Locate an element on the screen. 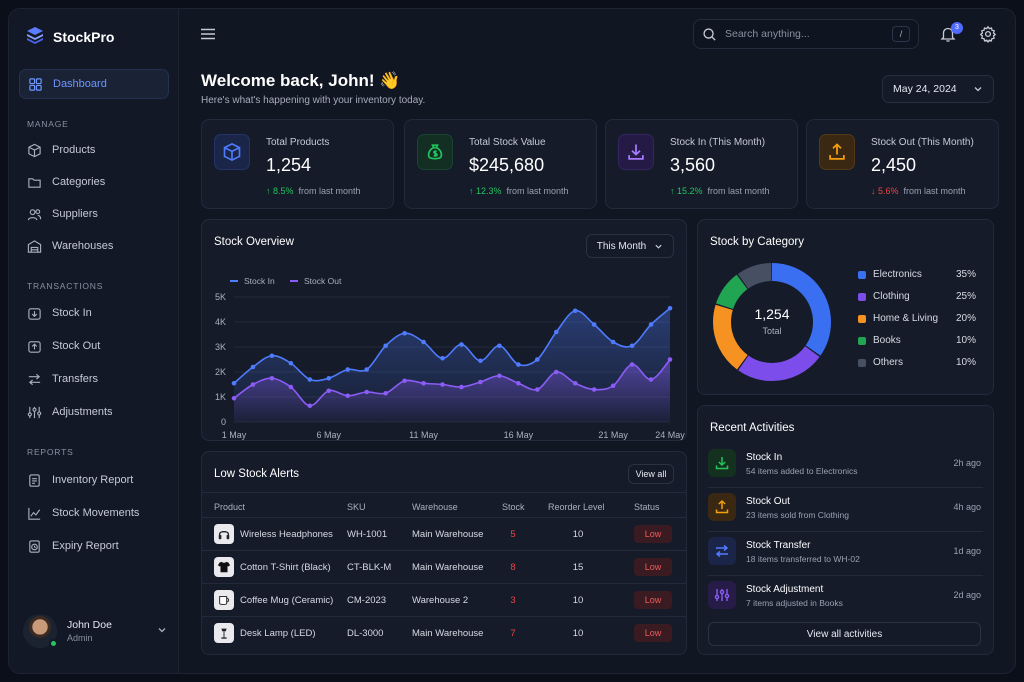 This screenshot has height=682, width=1024. sidebar-item-transfers: Transfers is located at coordinates (94, 379).